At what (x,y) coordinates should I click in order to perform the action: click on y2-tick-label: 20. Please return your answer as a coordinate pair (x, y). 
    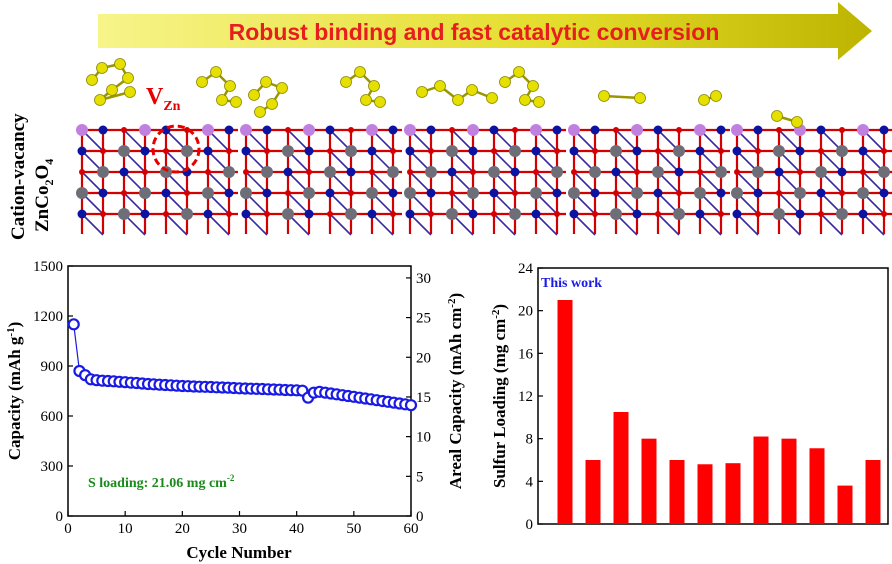
    Looking at the image, I should click on (423, 358).